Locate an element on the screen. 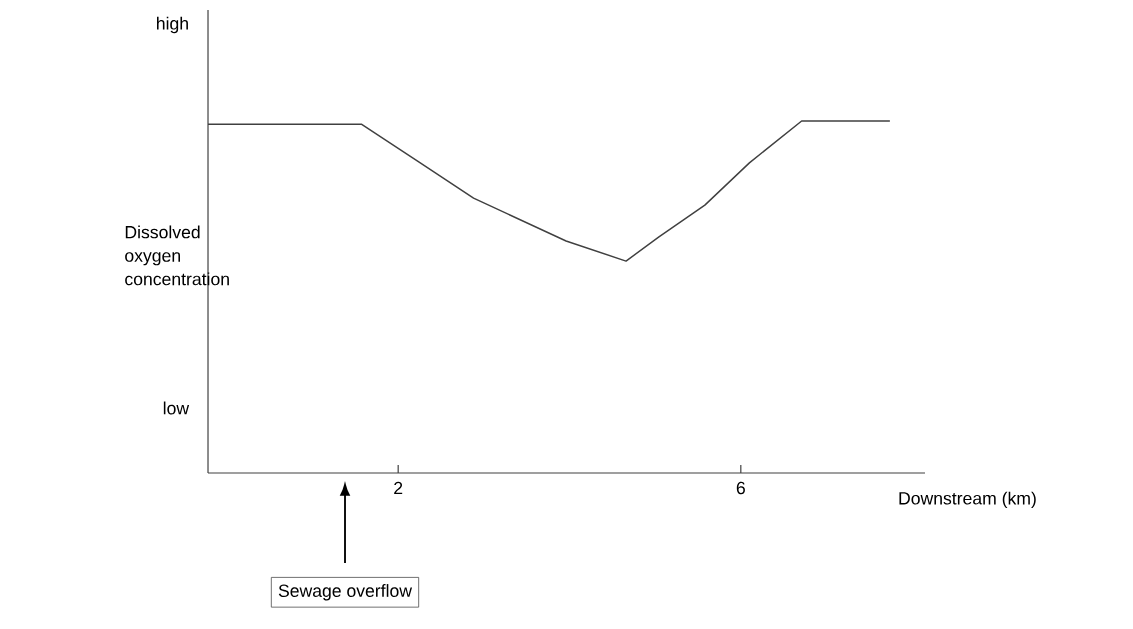  x-tick-label: 6 is located at coordinates (740, 488).